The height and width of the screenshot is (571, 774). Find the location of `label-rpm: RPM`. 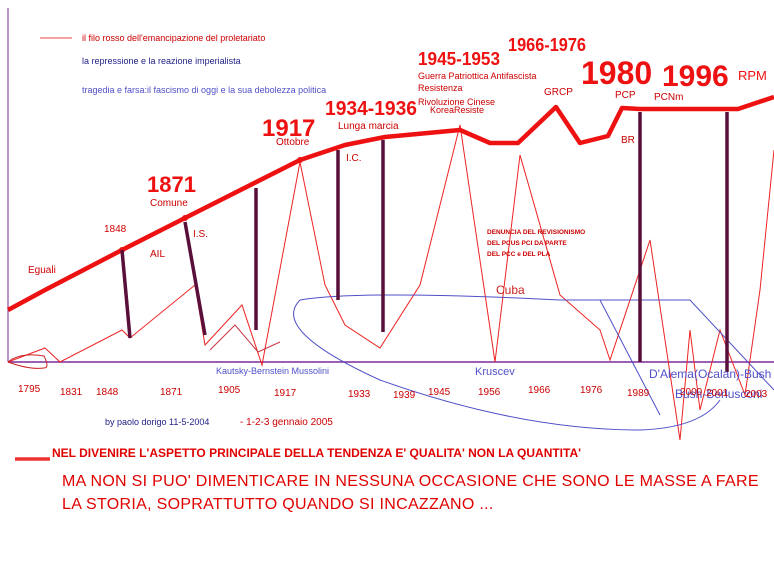

label-rpm: RPM is located at coordinates (752, 75).